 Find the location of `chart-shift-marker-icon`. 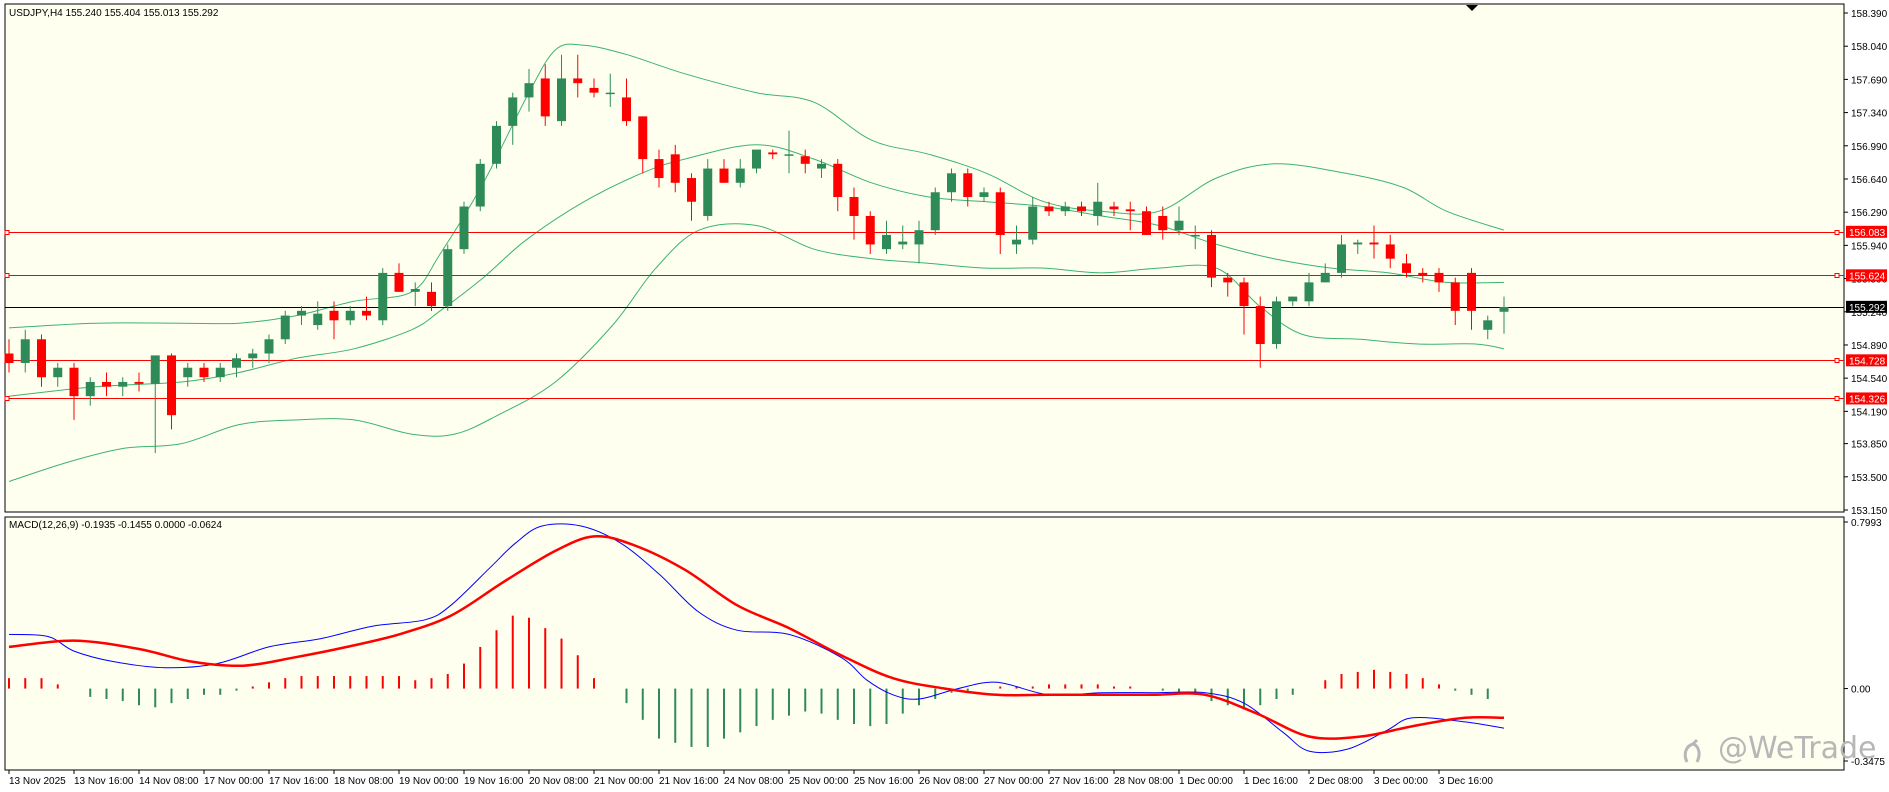

chart-shift-marker-icon is located at coordinates (1472, 8).